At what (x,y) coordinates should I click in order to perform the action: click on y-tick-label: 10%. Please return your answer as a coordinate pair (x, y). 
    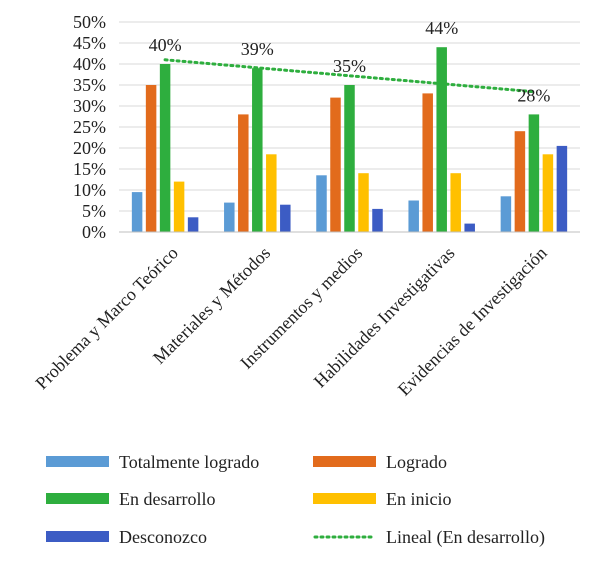
    Looking at the image, I should click on (89, 190).